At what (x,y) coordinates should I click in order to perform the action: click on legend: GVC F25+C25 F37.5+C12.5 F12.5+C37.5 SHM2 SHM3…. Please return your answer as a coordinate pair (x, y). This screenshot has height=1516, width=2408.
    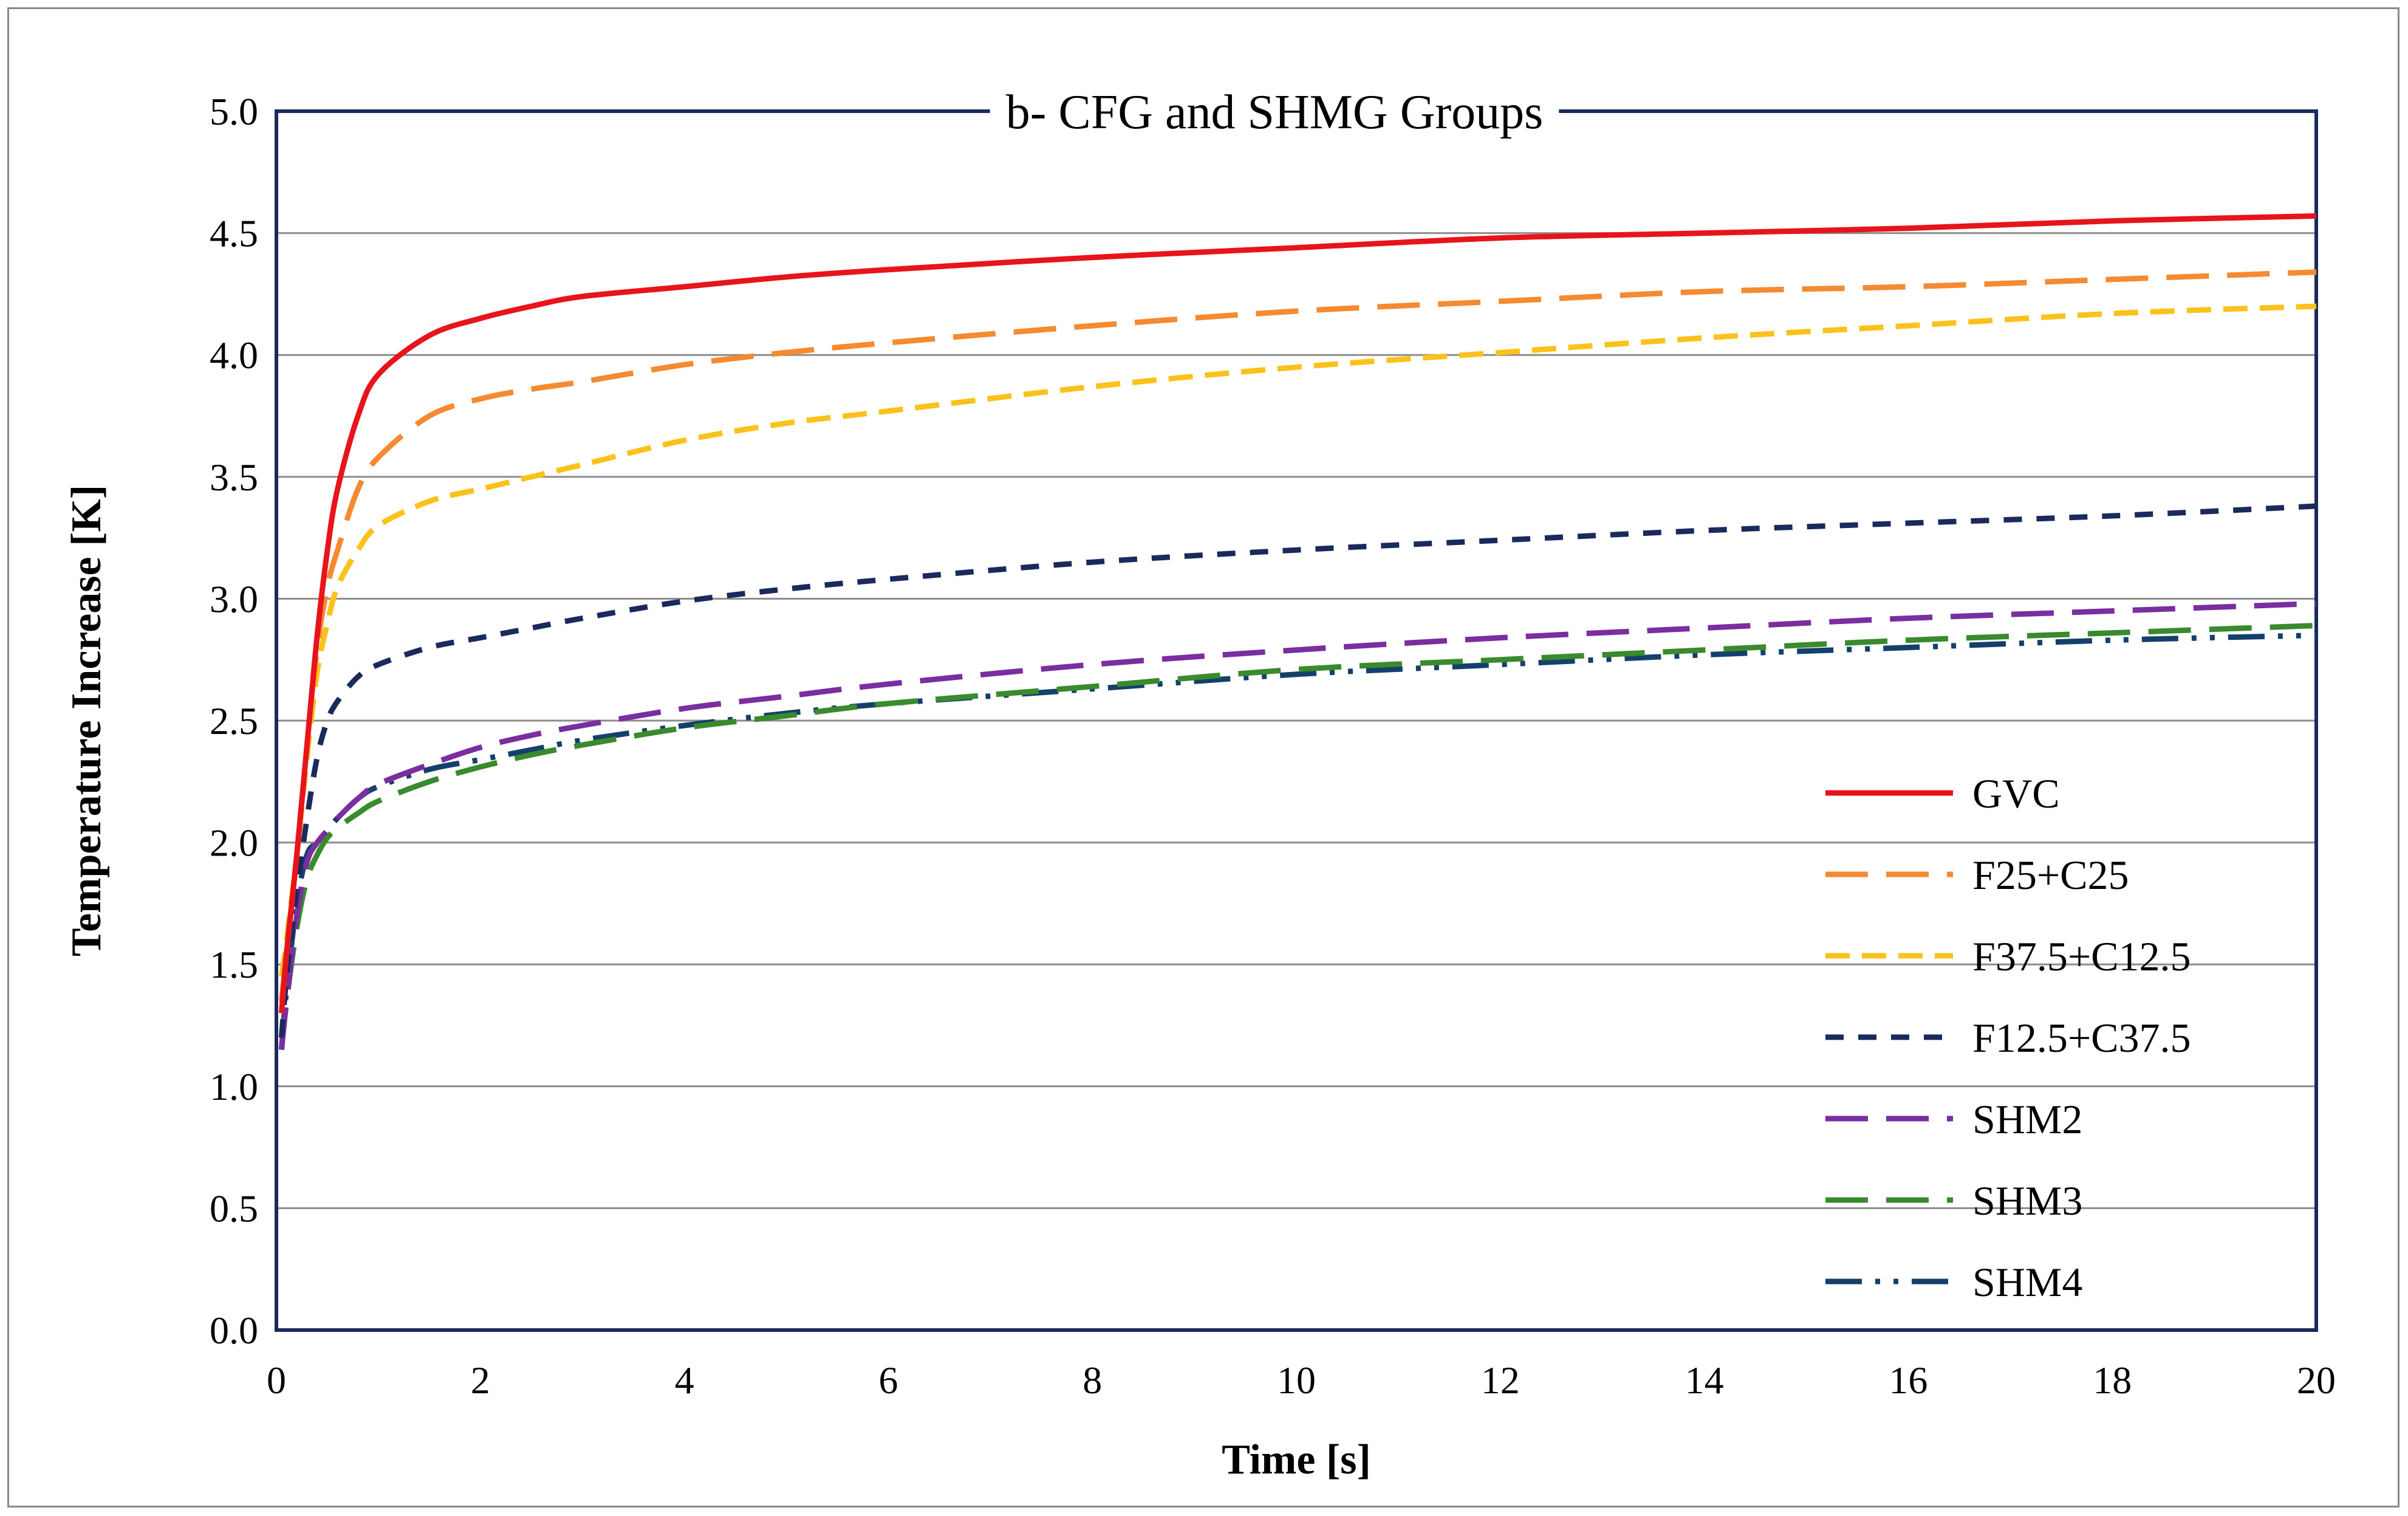
    Looking at the image, I should click on (2008, 1037).